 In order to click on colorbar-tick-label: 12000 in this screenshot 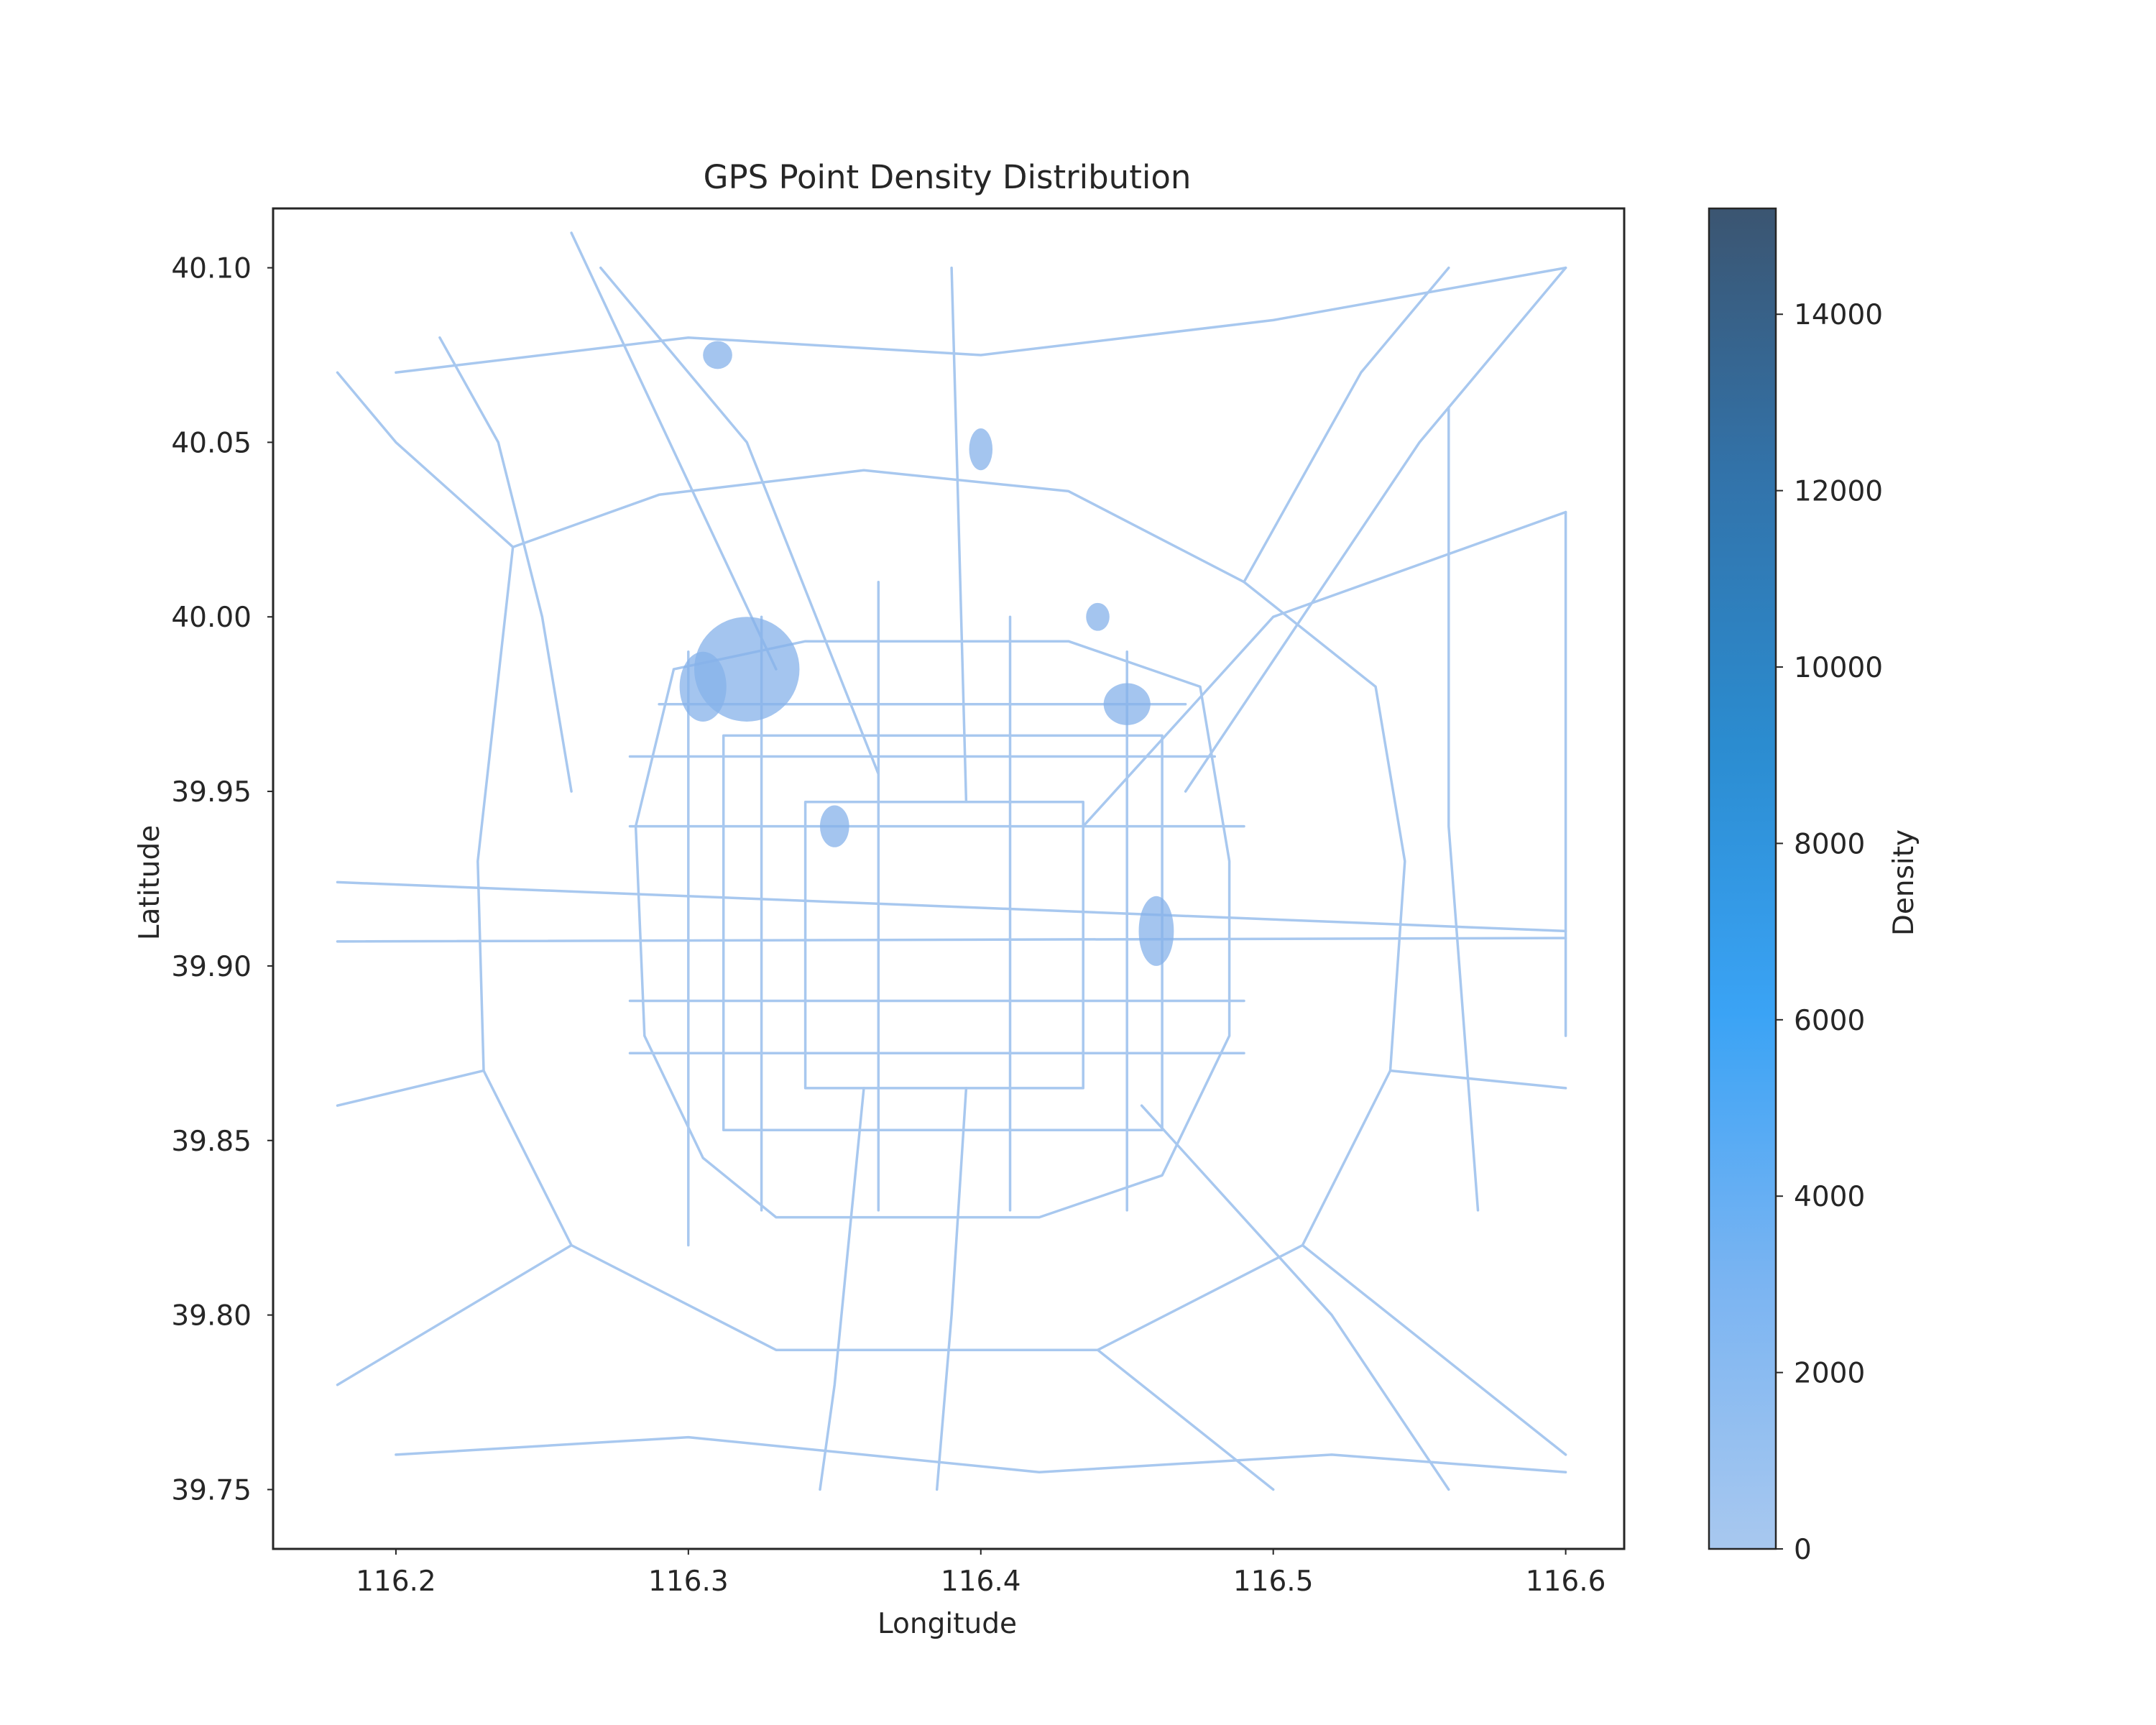, I will do `click(1838, 492)`.